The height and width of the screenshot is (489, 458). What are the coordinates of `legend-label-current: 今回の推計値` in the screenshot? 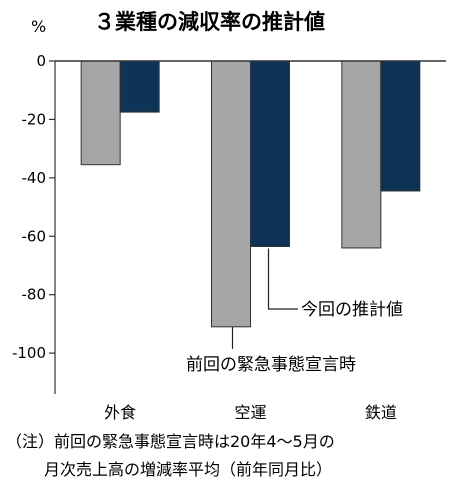 It's located at (352, 310).